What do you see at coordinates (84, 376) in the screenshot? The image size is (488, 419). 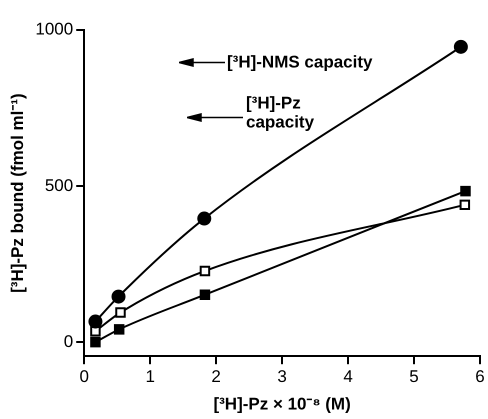 I see `x-tick-label: 0` at bounding box center [84, 376].